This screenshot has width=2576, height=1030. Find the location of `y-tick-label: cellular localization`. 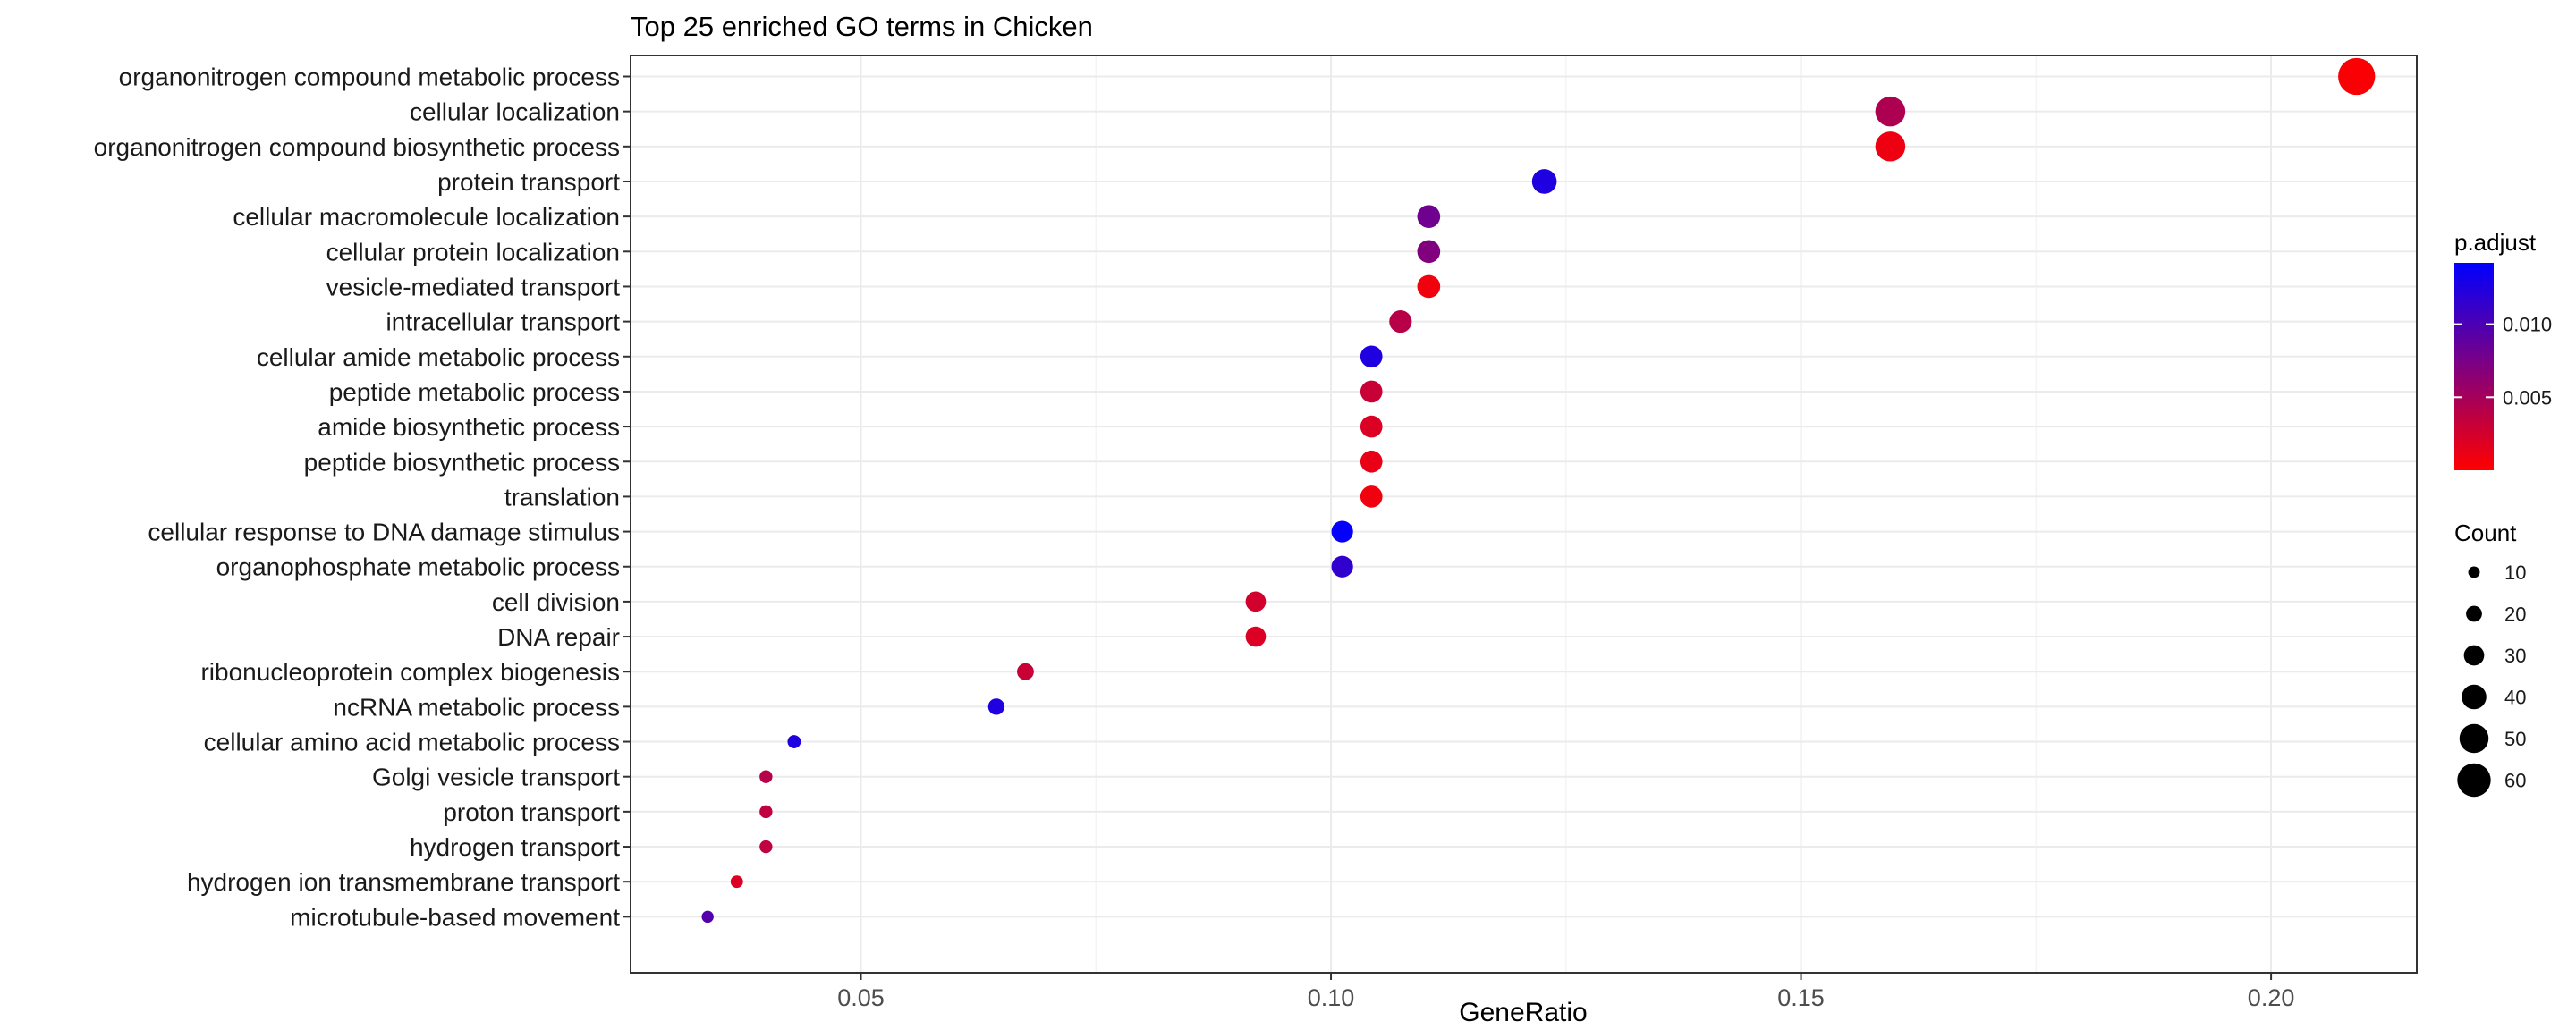

y-tick-label: cellular localization is located at coordinates (515, 112).